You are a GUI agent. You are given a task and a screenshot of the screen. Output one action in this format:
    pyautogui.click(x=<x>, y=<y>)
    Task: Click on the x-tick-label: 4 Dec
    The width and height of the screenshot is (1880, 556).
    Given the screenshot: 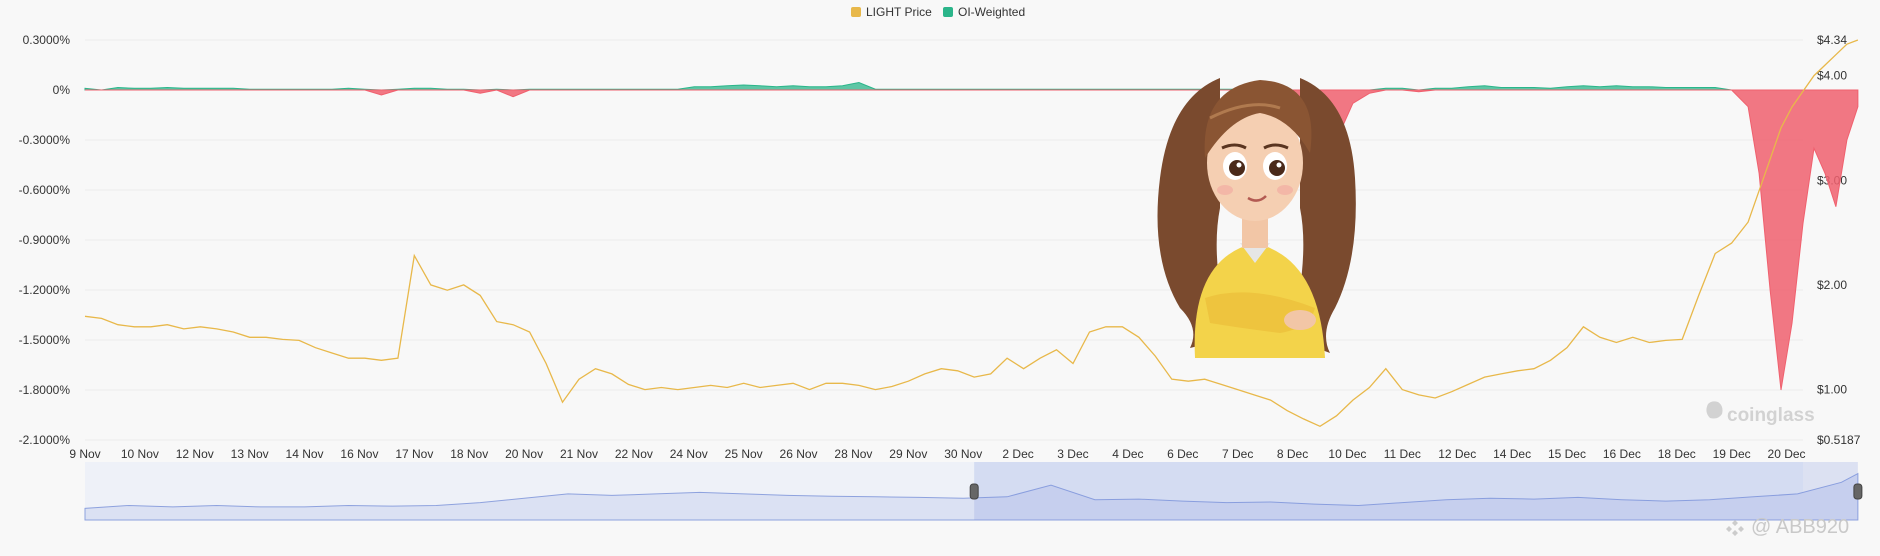 What is the action you would take?
    pyautogui.click(x=1127, y=454)
    